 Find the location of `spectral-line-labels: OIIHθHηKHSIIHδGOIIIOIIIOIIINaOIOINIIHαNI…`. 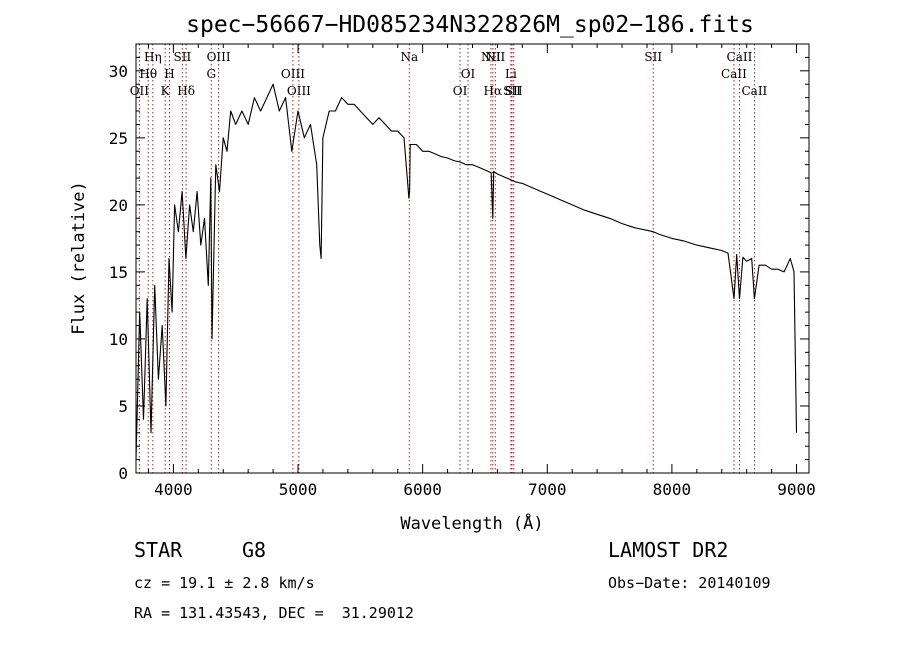

spectral-line-labels: OIIHθHηKHSIIHδGOIIIOIIIOIIINaOIOINIIHαNI… is located at coordinates (449, 74).